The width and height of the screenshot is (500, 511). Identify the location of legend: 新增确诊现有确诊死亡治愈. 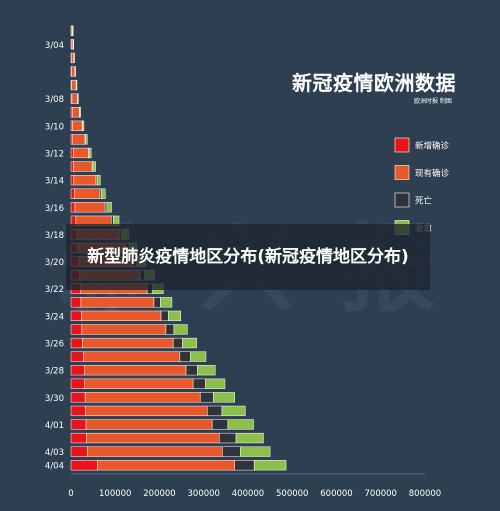
(422, 186).